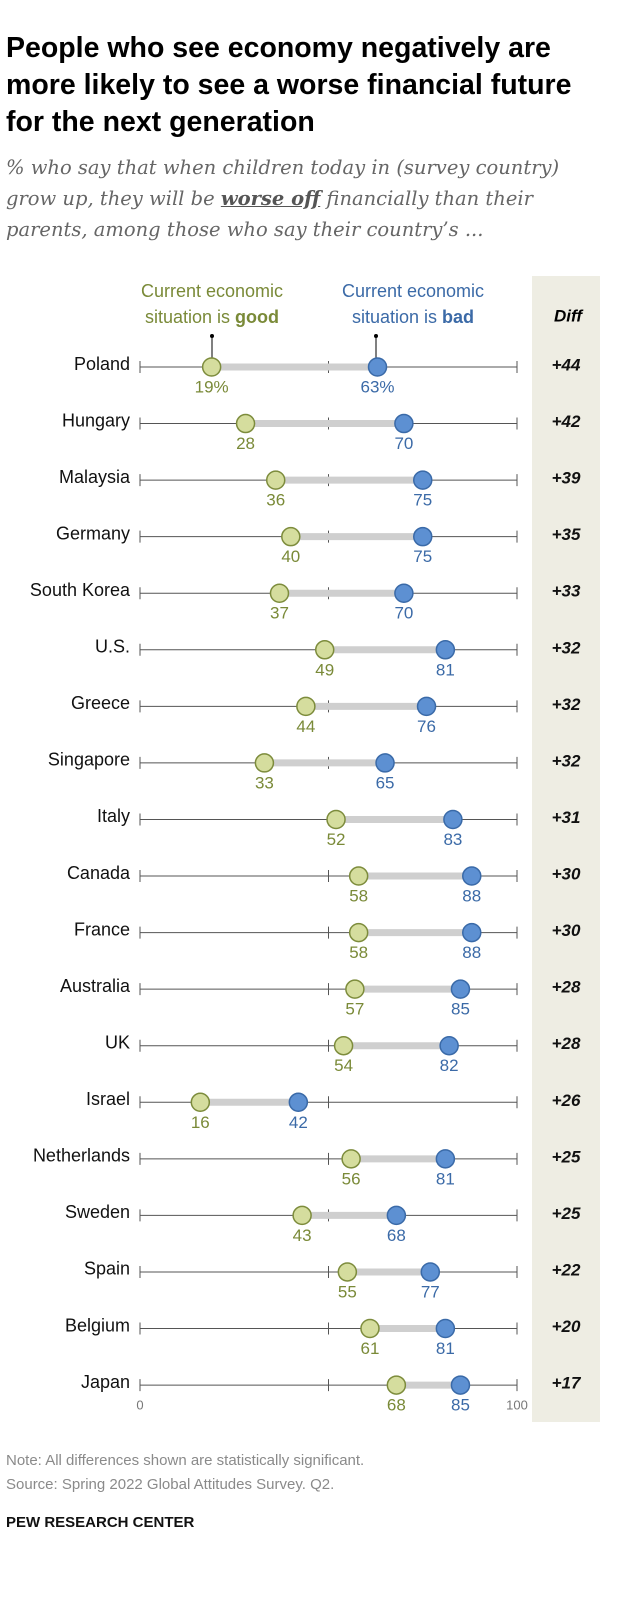 The width and height of the screenshot is (620, 1612). I want to click on category-label: Netherlands, so click(81, 1156).